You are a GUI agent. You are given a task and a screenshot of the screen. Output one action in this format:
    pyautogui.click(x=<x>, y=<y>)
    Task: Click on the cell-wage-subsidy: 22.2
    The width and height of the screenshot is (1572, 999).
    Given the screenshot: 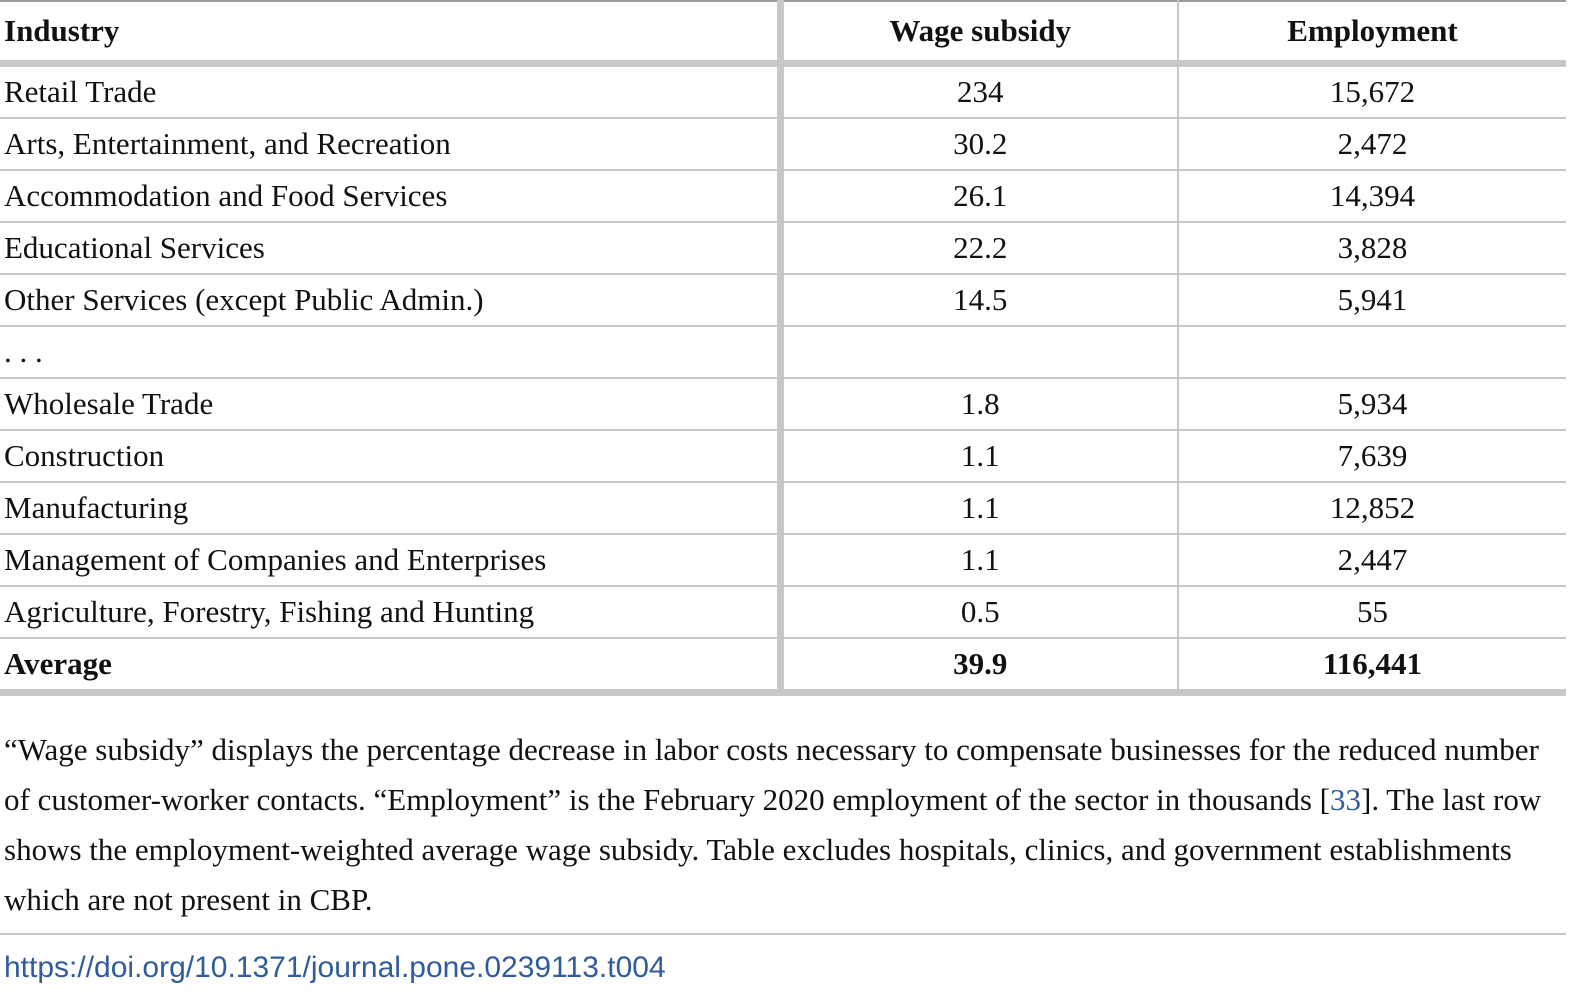 What is the action you would take?
    pyautogui.click(x=979, y=248)
    